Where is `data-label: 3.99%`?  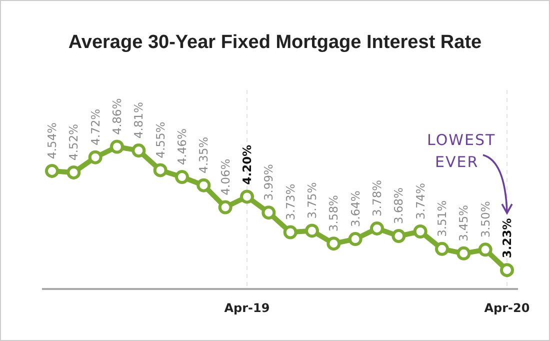
data-label: 3.99% is located at coordinates (269, 182).